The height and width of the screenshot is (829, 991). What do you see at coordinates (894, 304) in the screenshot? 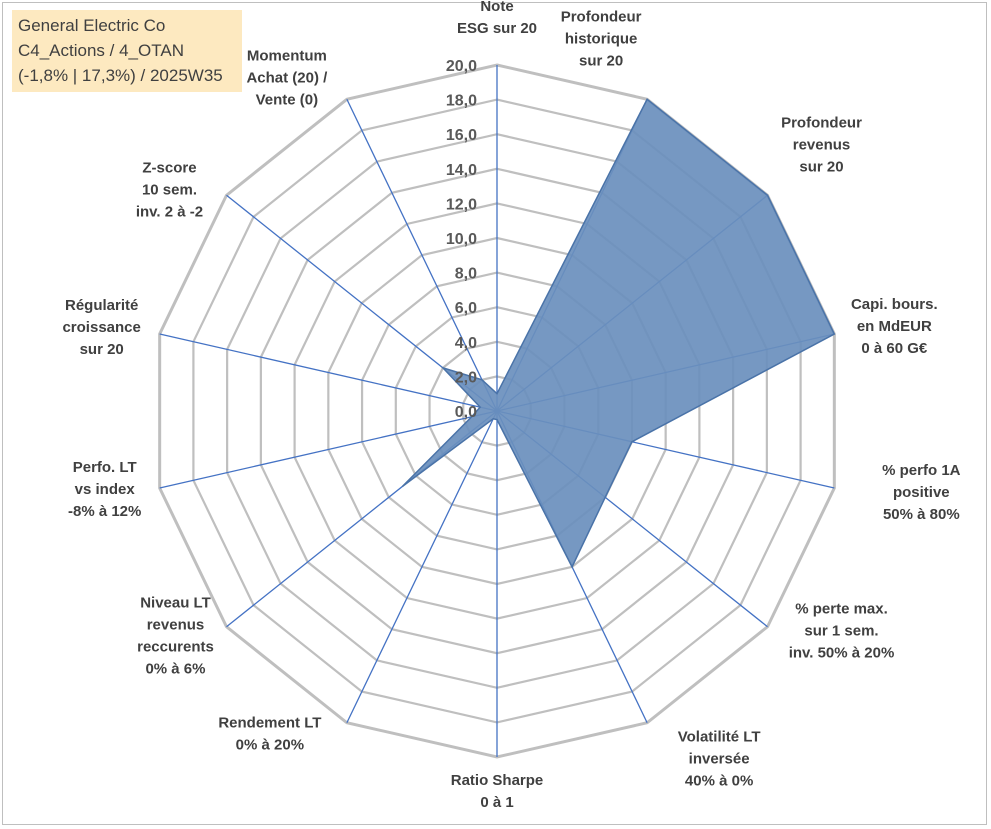
I see `axis-label-line: Capi. bours.` at bounding box center [894, 304].